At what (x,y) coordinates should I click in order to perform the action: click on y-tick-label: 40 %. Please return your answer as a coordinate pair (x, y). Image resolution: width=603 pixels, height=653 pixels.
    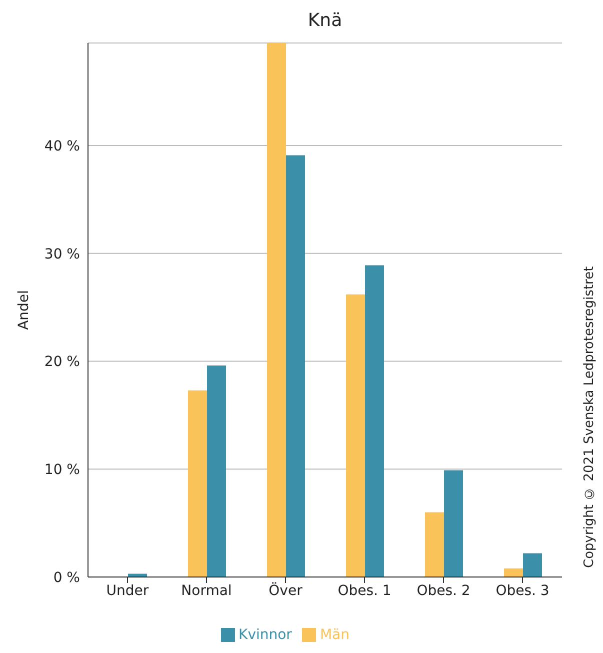
    Looking at the image, I should click on (62, 146).